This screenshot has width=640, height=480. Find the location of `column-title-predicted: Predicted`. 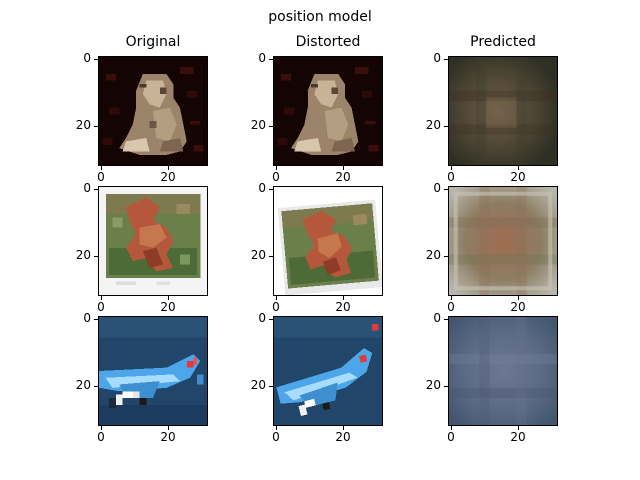

column-title-predicted: Predicted is located at coordinates (503, 42).